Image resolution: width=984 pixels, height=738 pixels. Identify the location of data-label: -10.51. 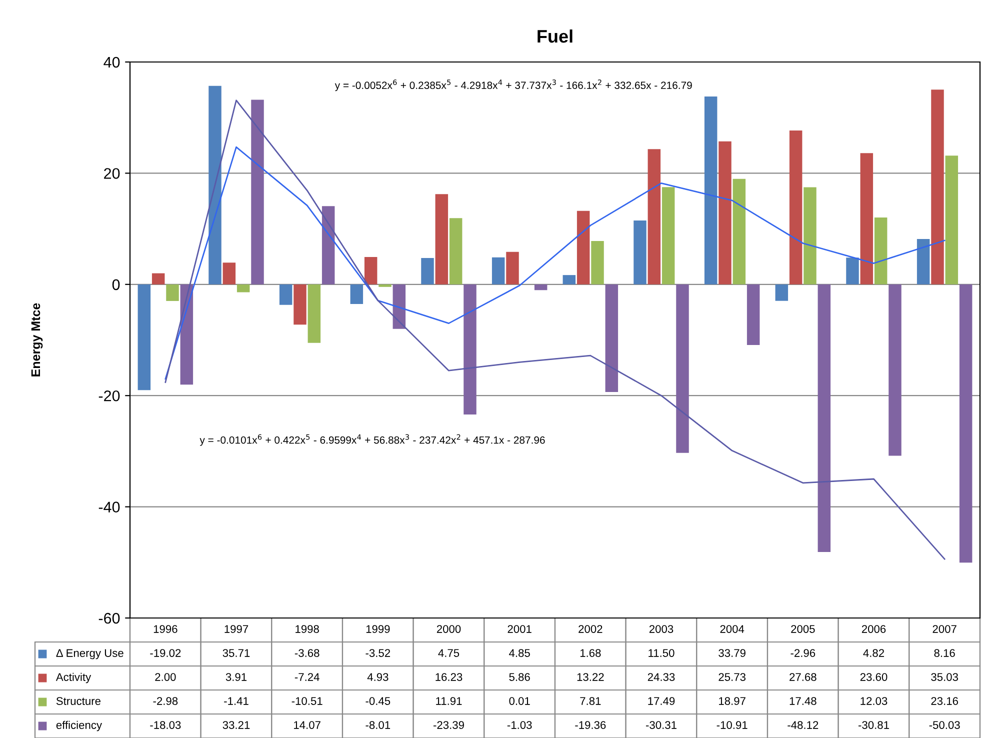
(307, 701).